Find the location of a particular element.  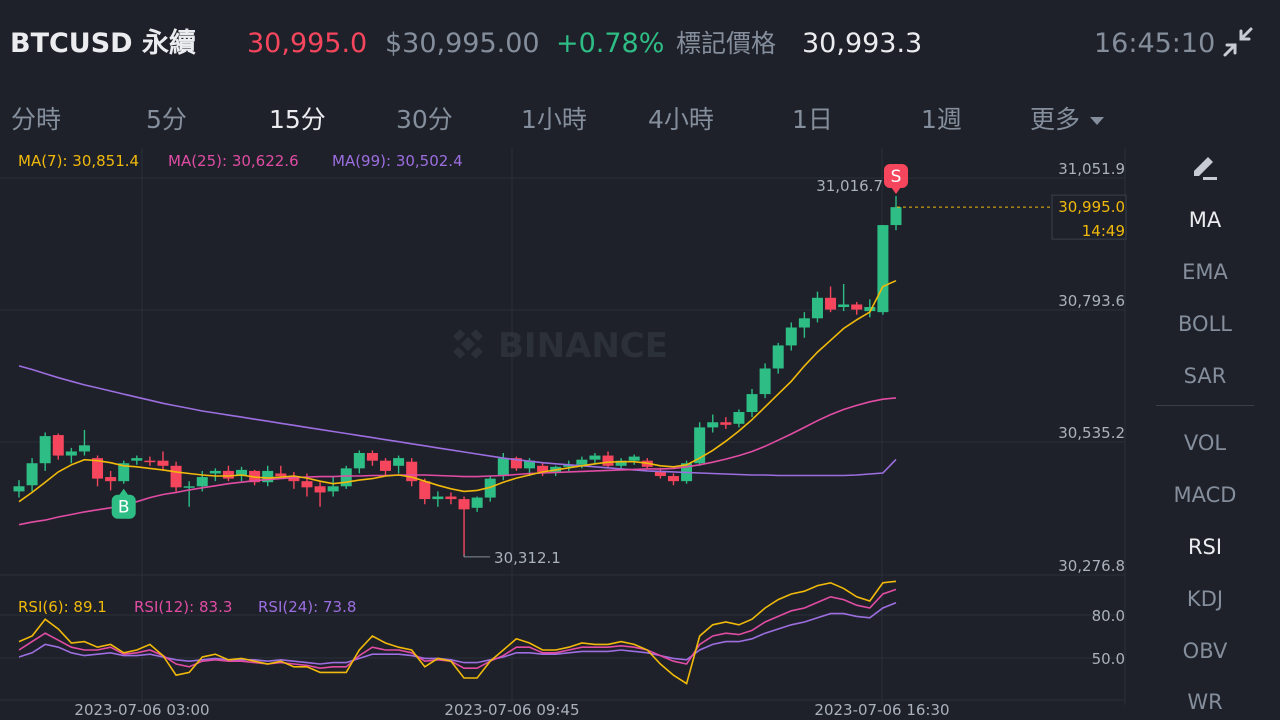

tab-4h: 4小時 is located at coordinates (681, 119).